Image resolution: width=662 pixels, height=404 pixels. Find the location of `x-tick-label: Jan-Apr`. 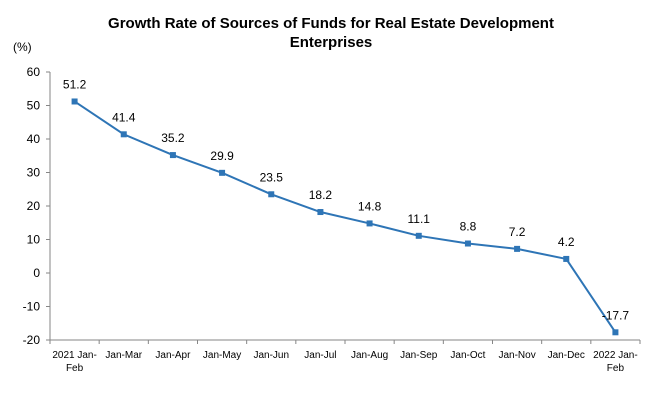

x-tick-label: Jan-Apr is located at coordinates (173, 355).